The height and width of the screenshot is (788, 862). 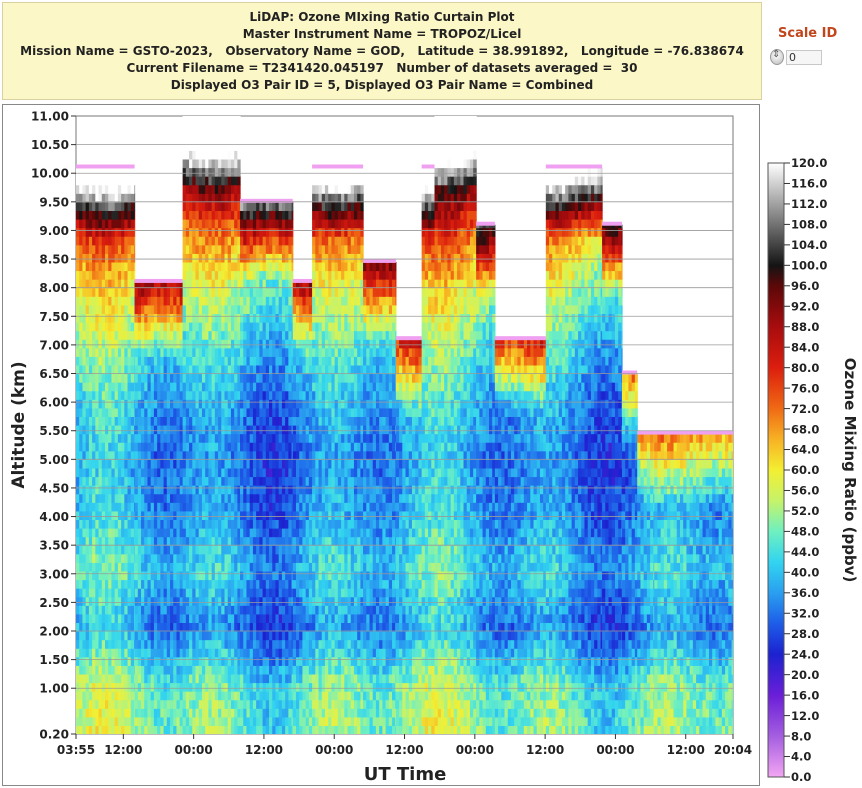 What do you see at coordinates (804, 57) in the screenshot?
I see `scale-id-input` at bounding box center [804, 57].